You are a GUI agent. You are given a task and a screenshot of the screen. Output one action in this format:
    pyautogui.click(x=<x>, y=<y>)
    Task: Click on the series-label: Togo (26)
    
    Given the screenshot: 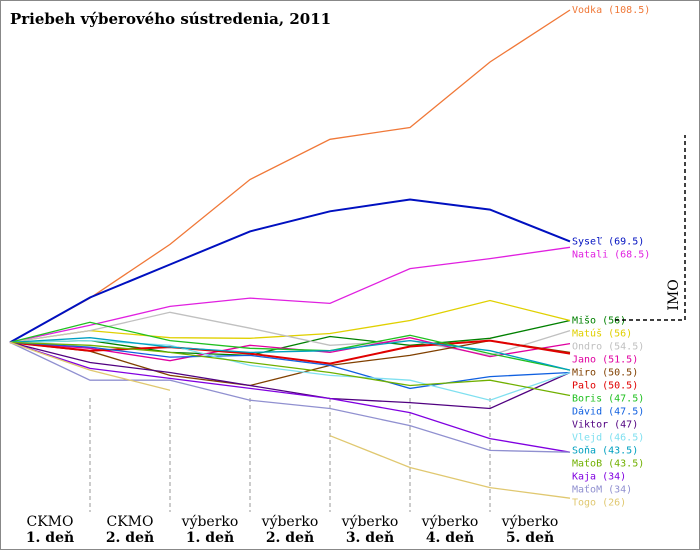 What is the action you would take?
    pyautogui.click(x=599, y=503)
    